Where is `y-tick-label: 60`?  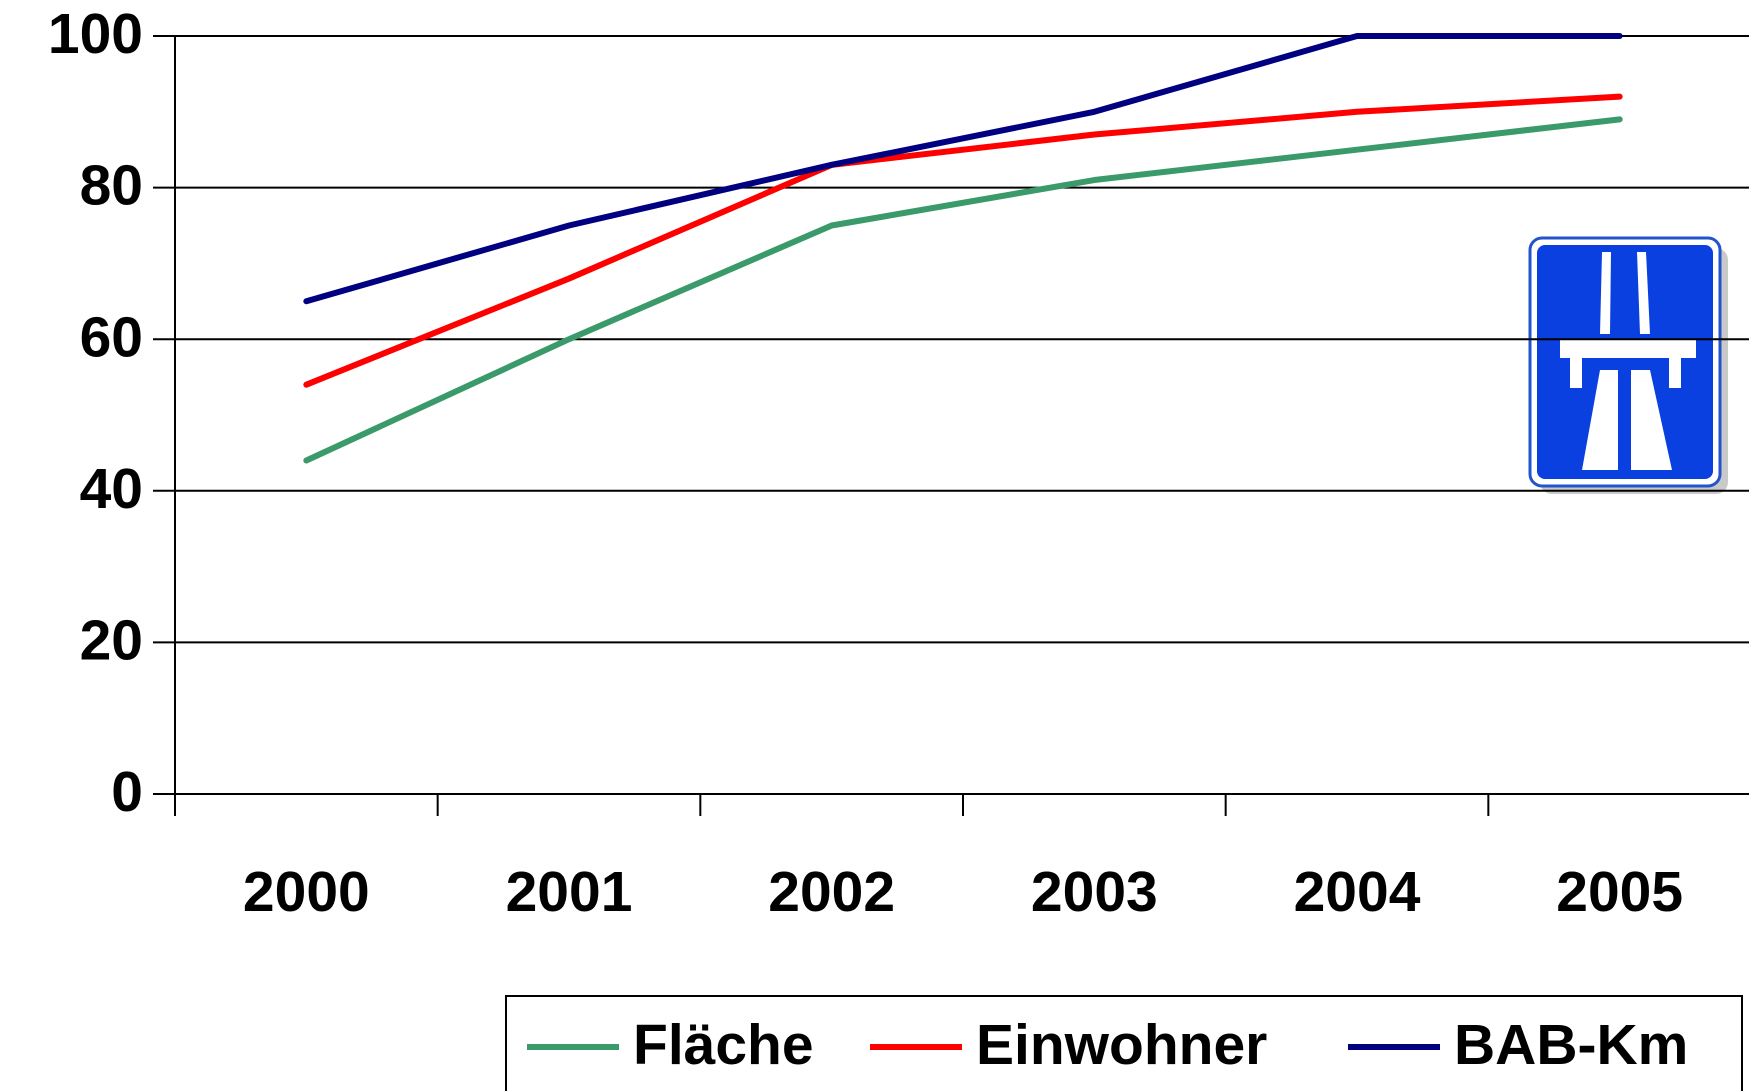
y-tick-label: 60 is located at coordinates (111, 337).